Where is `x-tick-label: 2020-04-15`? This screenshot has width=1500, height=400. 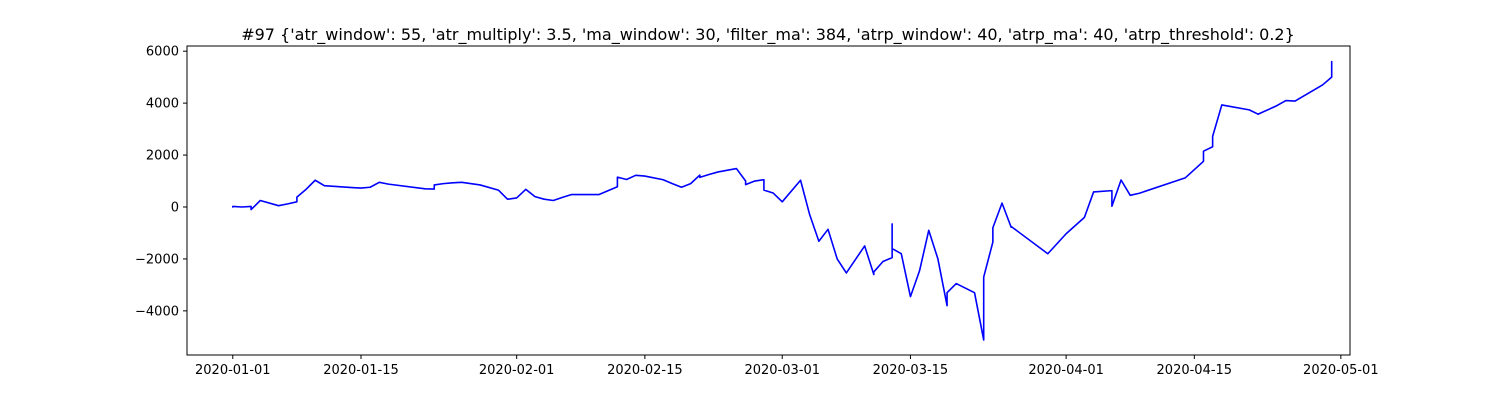 x-tick-label: 2020-04-15 is located at coordinates (1195, 370).